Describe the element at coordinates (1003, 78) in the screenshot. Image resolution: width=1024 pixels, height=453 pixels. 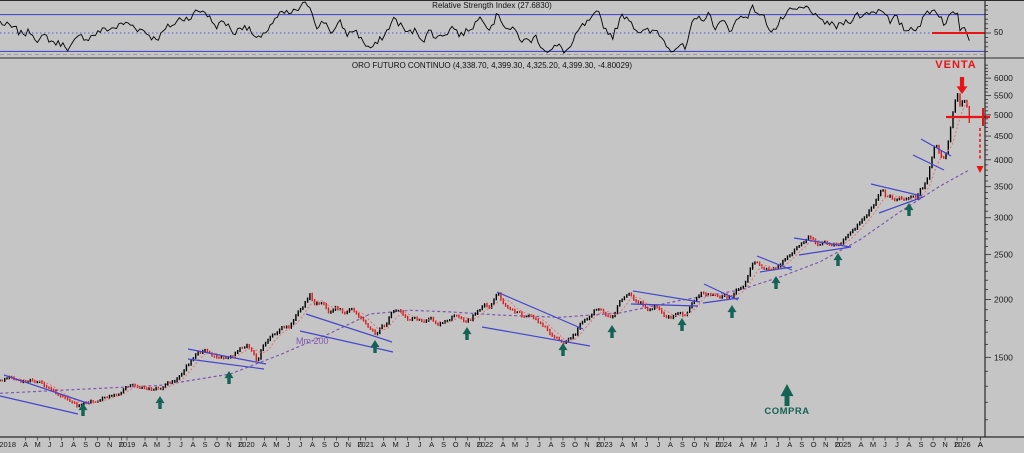
I see `price-tick-label: 6000` at that location.